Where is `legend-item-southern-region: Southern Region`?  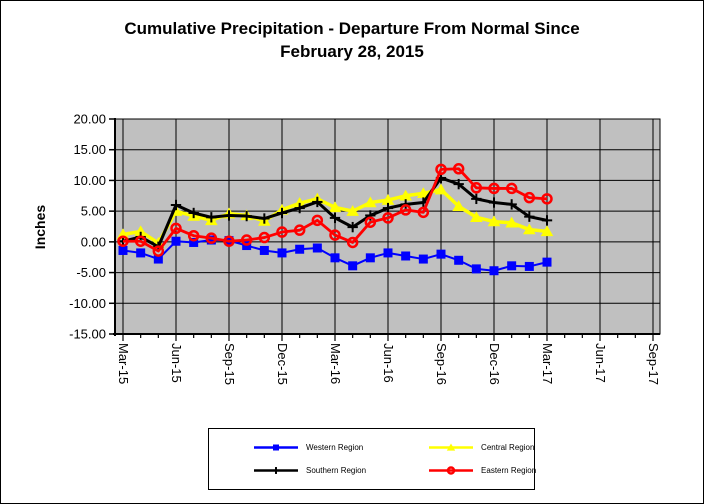
legend-item-southern-region: Southern Region is located at coordinates (287, 470).